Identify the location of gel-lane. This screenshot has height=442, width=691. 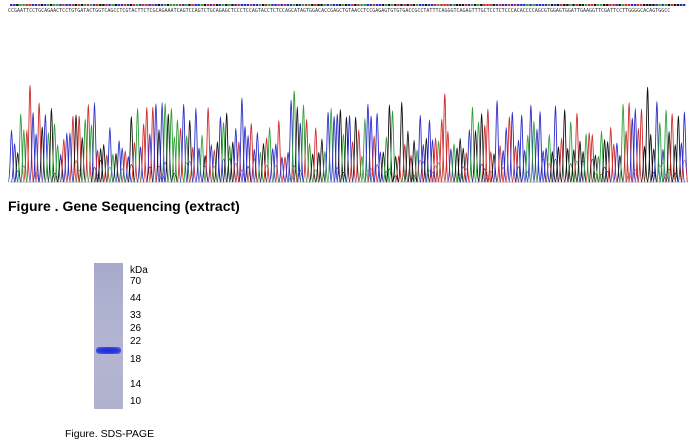
(108, 336).